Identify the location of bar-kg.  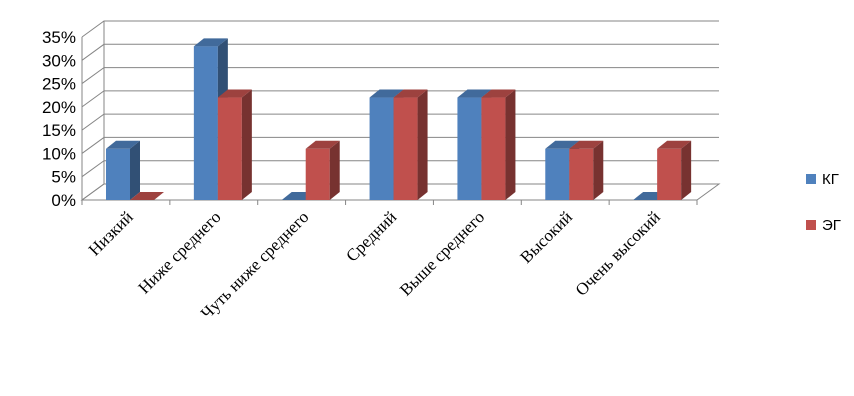
(123, 170).